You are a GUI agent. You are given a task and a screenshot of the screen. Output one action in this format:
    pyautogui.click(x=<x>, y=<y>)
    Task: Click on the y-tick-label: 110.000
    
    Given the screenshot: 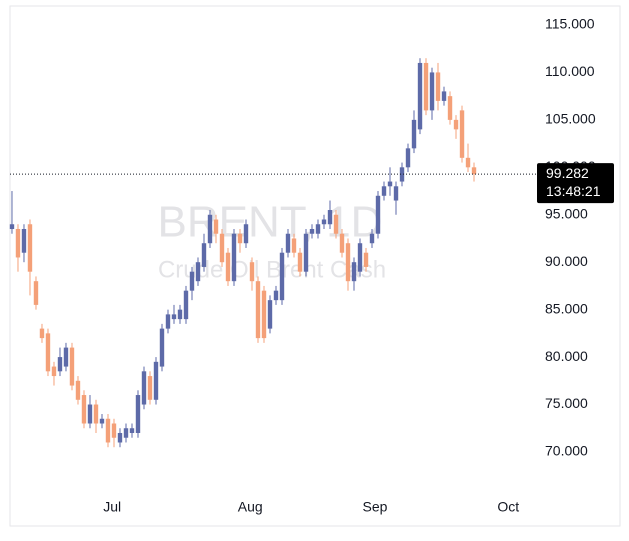 What is the action you would take?
    pyautogui.click(x=570, y=71)
    